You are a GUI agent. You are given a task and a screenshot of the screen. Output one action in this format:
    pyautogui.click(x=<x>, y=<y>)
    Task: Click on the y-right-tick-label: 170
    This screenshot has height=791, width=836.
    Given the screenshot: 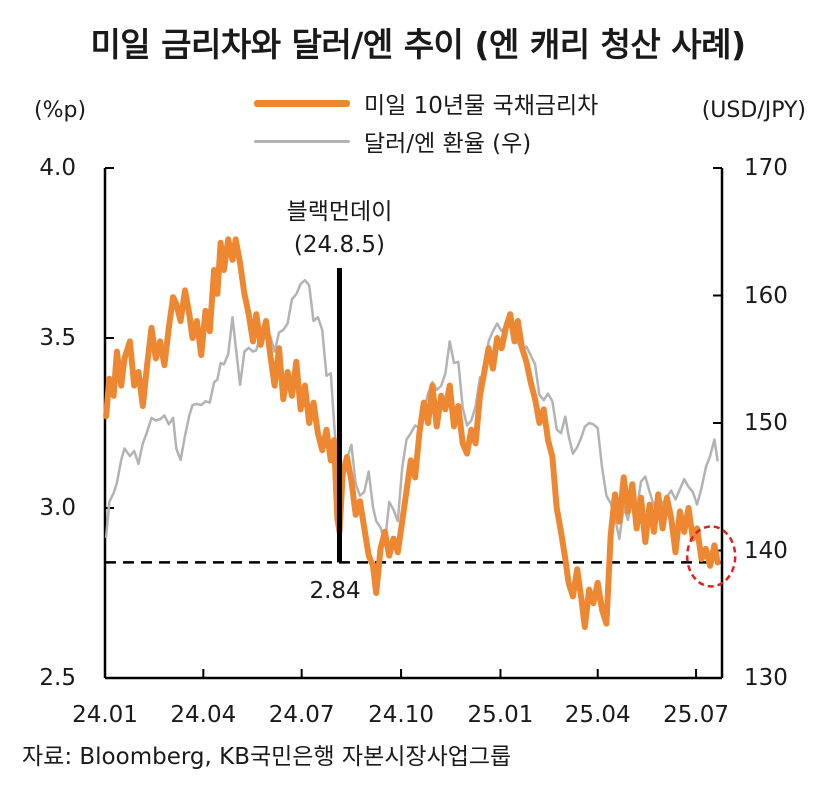 What is the action you would take?
    pyautogui.click(x=766, y=168)
    